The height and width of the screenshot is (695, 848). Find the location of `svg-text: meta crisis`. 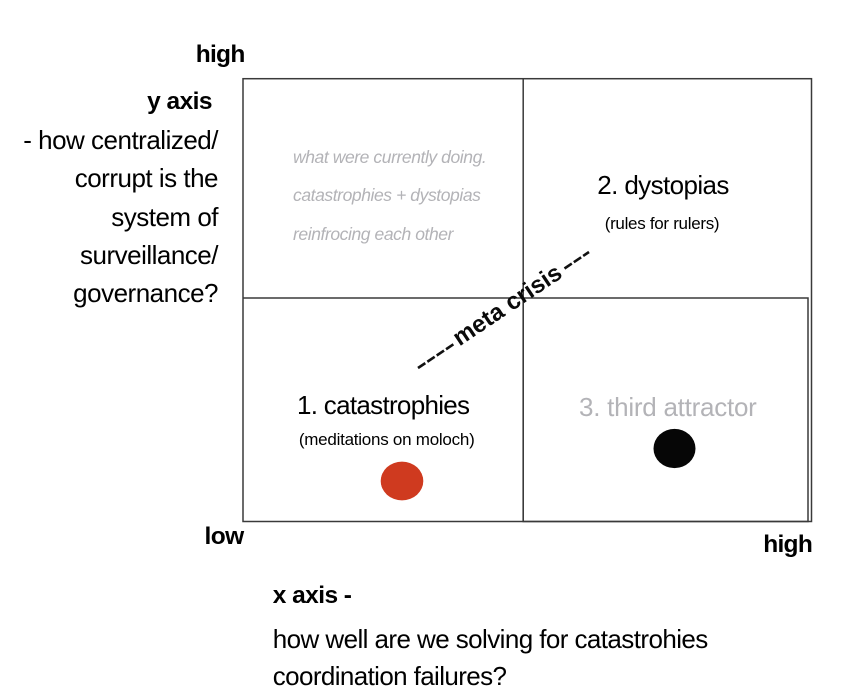

svg-text: meta crisis is located at coordinates (507, 305).